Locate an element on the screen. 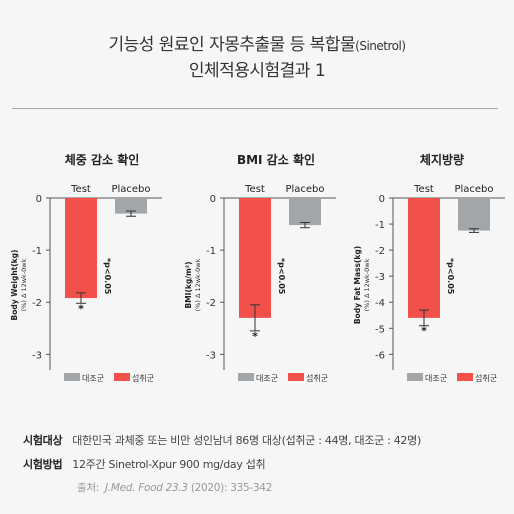 This screenshot has width=514, height=514. y-axis-label: BMI(kg/m²) is located at coordinates (188, 284).